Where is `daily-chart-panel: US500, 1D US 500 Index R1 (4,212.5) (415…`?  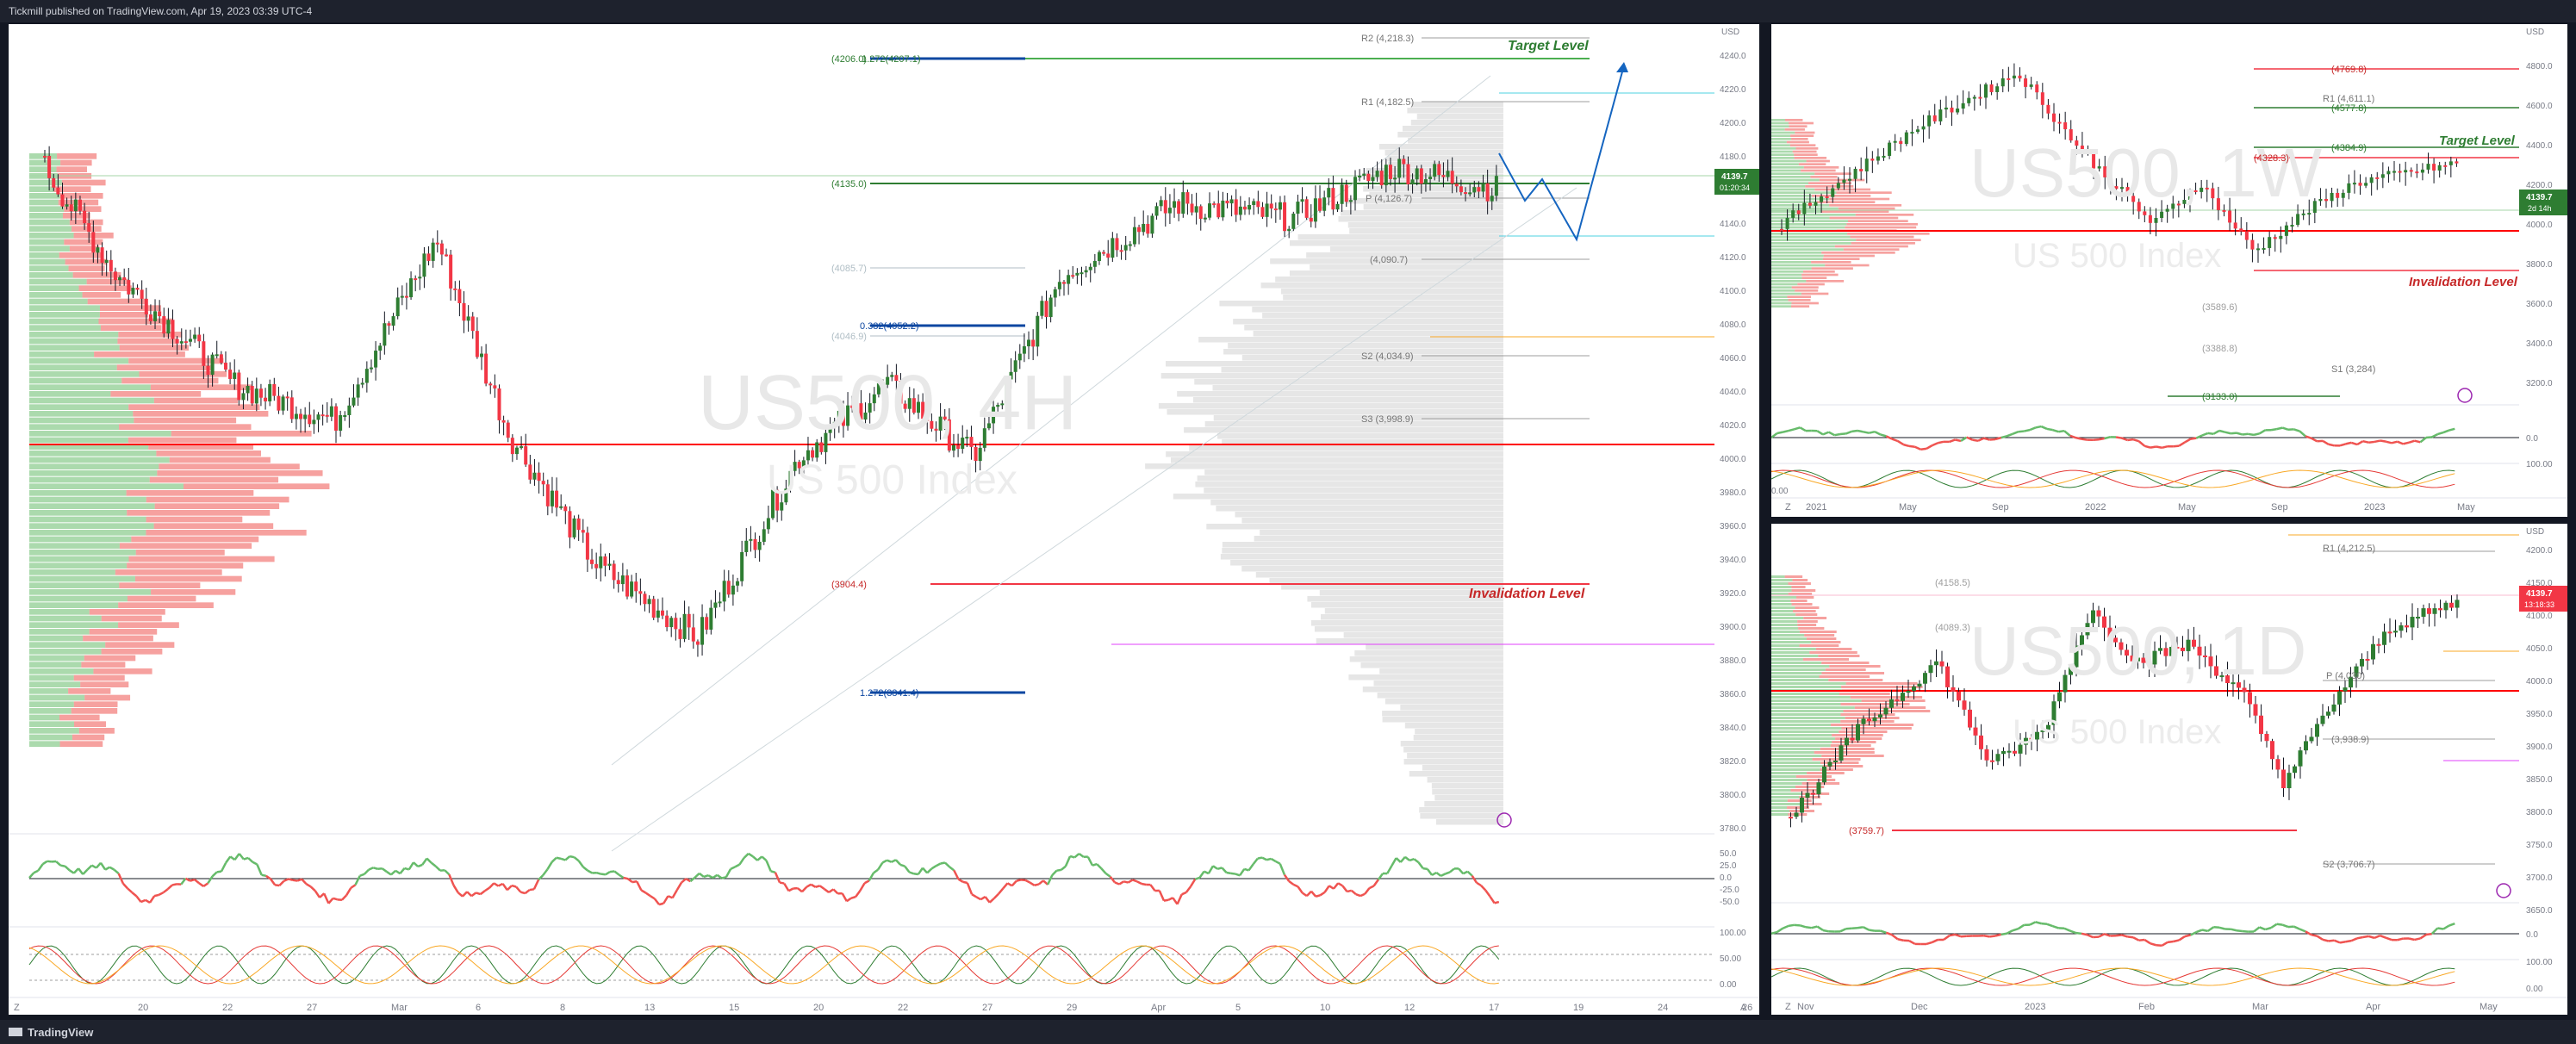 daily-chart-panel: US500, 1D US 500 Index R1 (4,212.5) (415… is located at coordinates (2169, 769).